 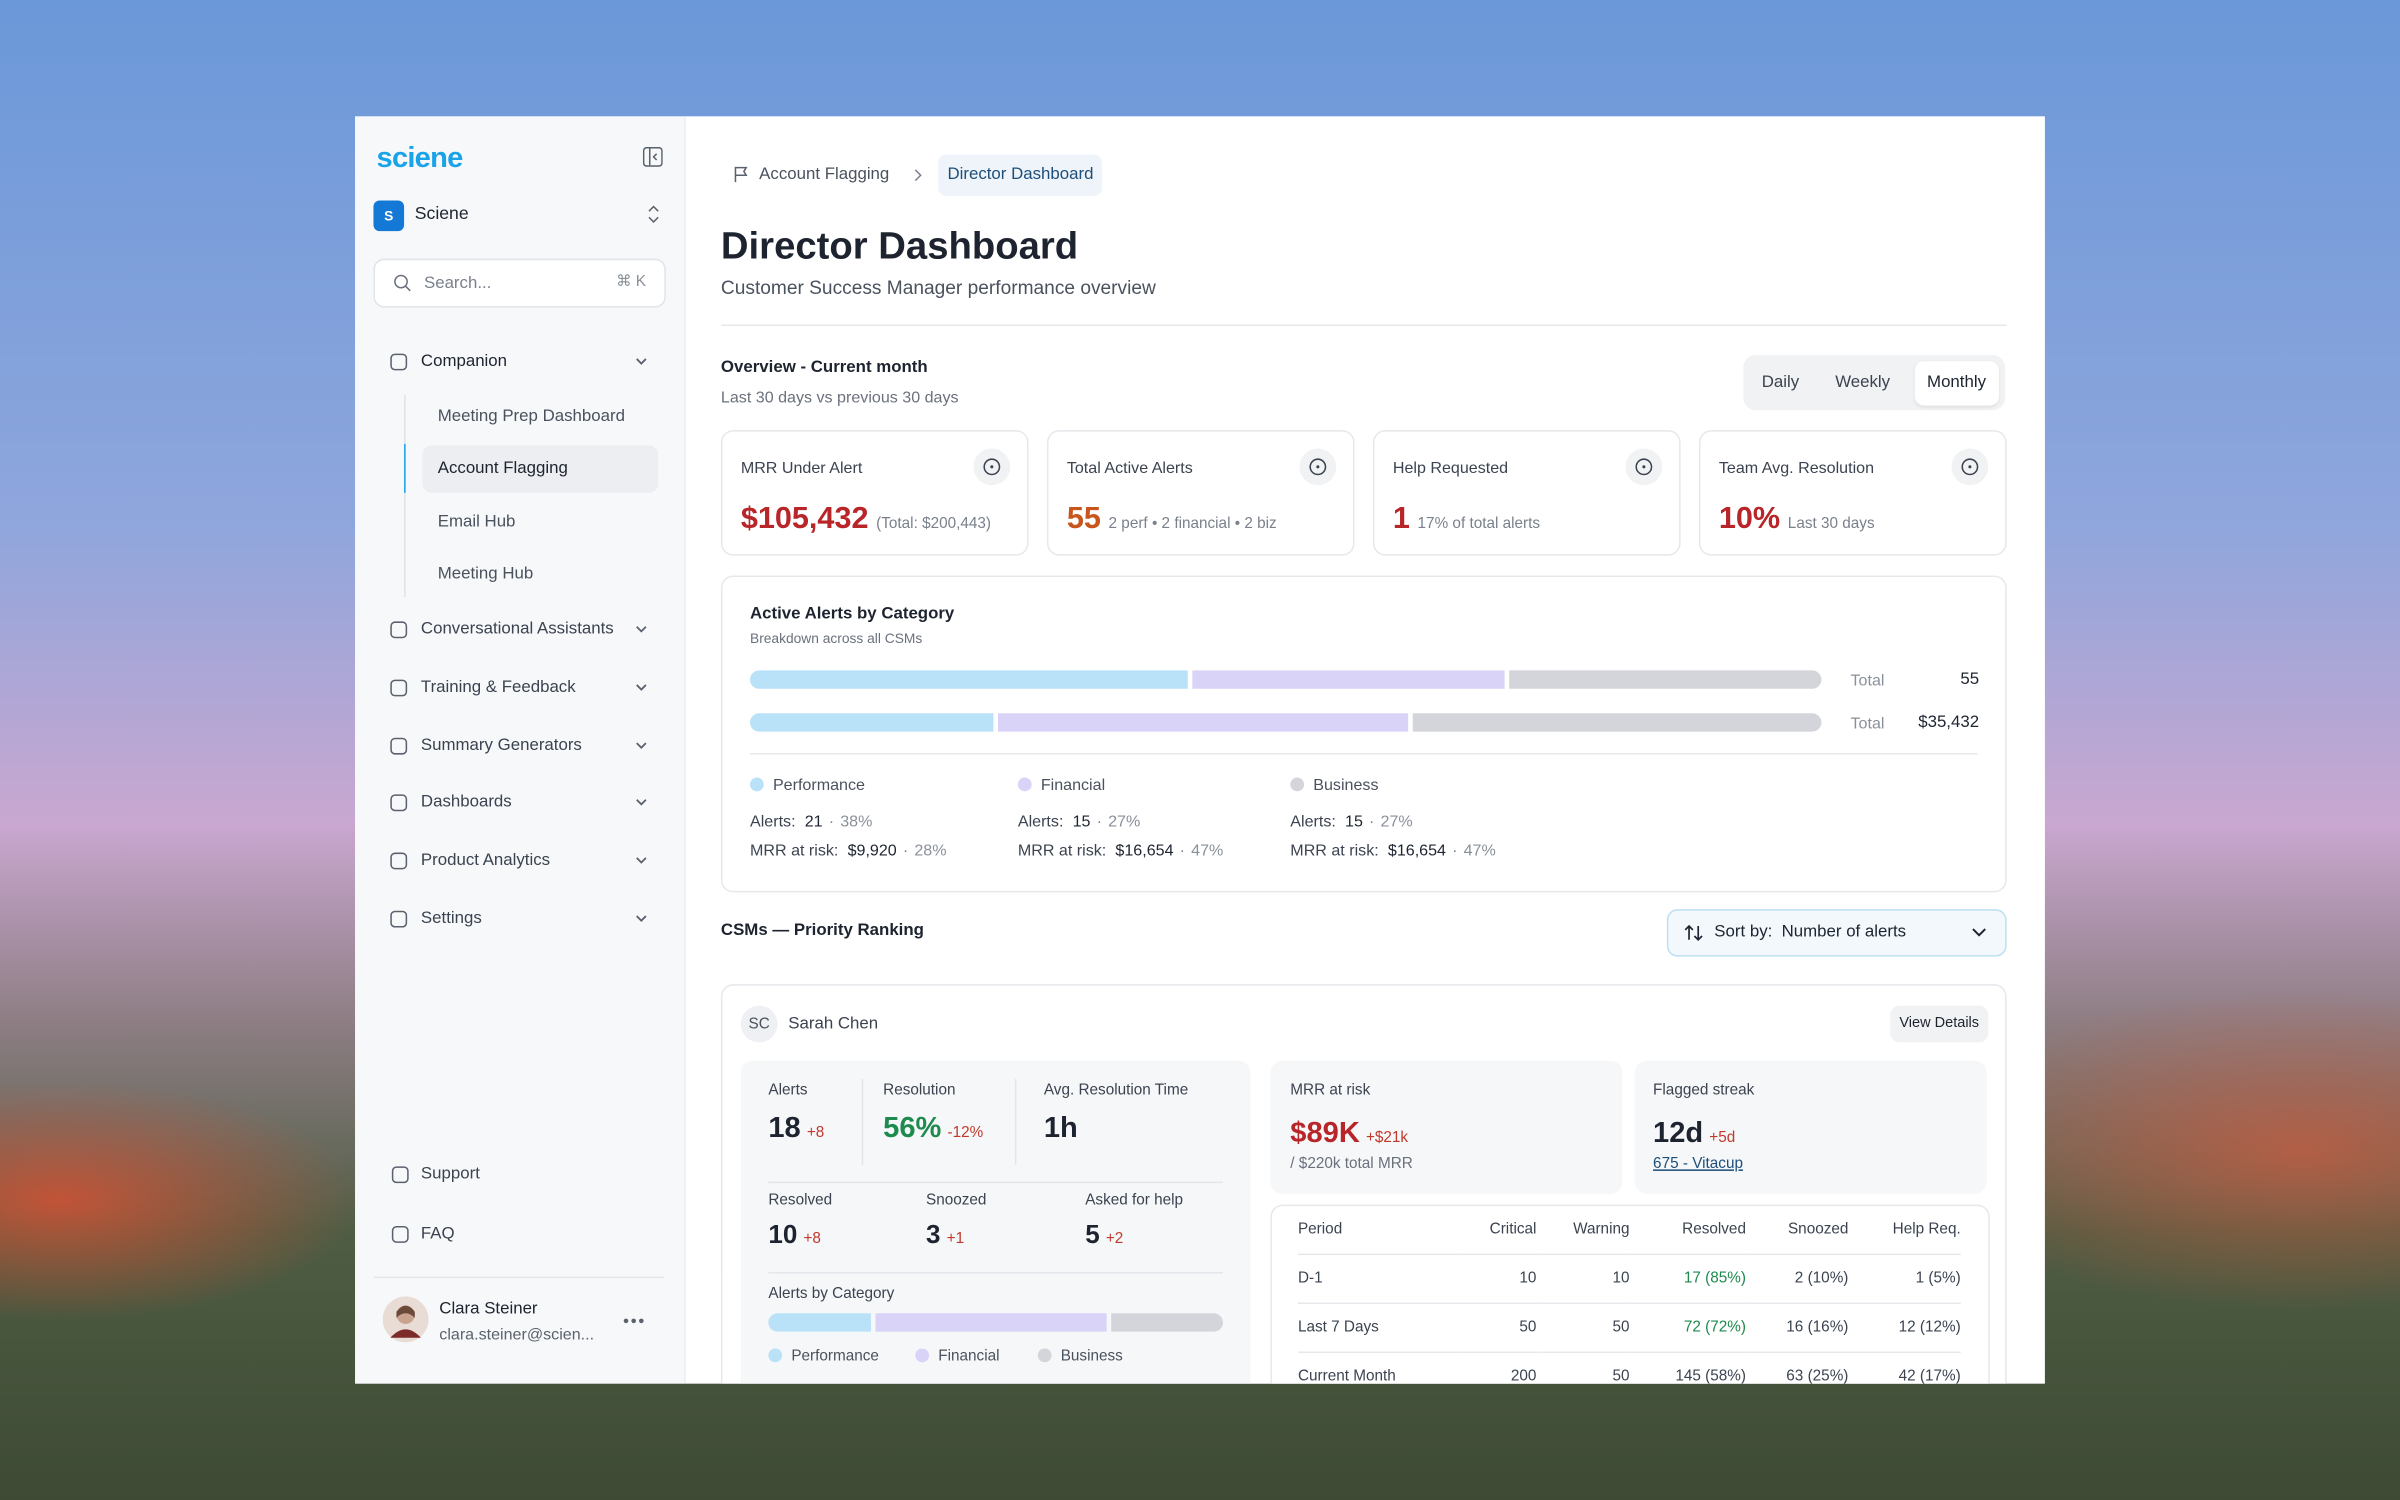 I want to click on category-bar, so click(x=995, y=1322).